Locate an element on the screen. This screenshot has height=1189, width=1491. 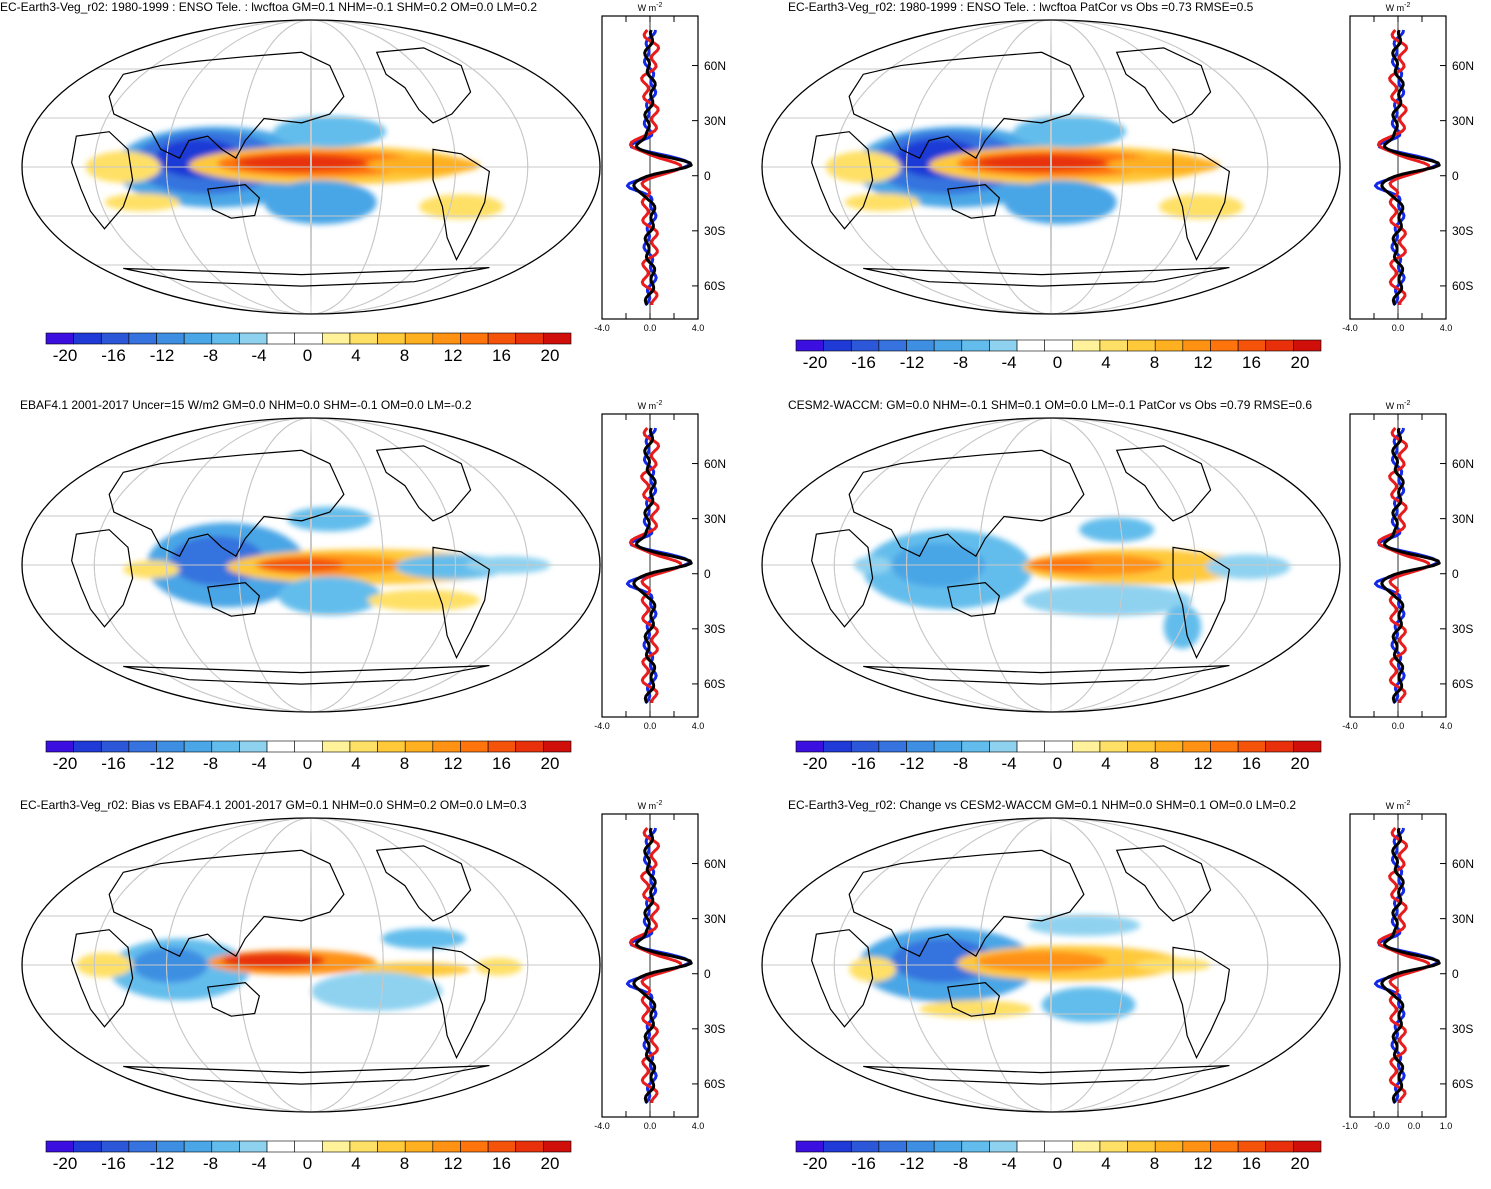
profile-x-tick-label: -4.0 is located at coordinates (602, 328).